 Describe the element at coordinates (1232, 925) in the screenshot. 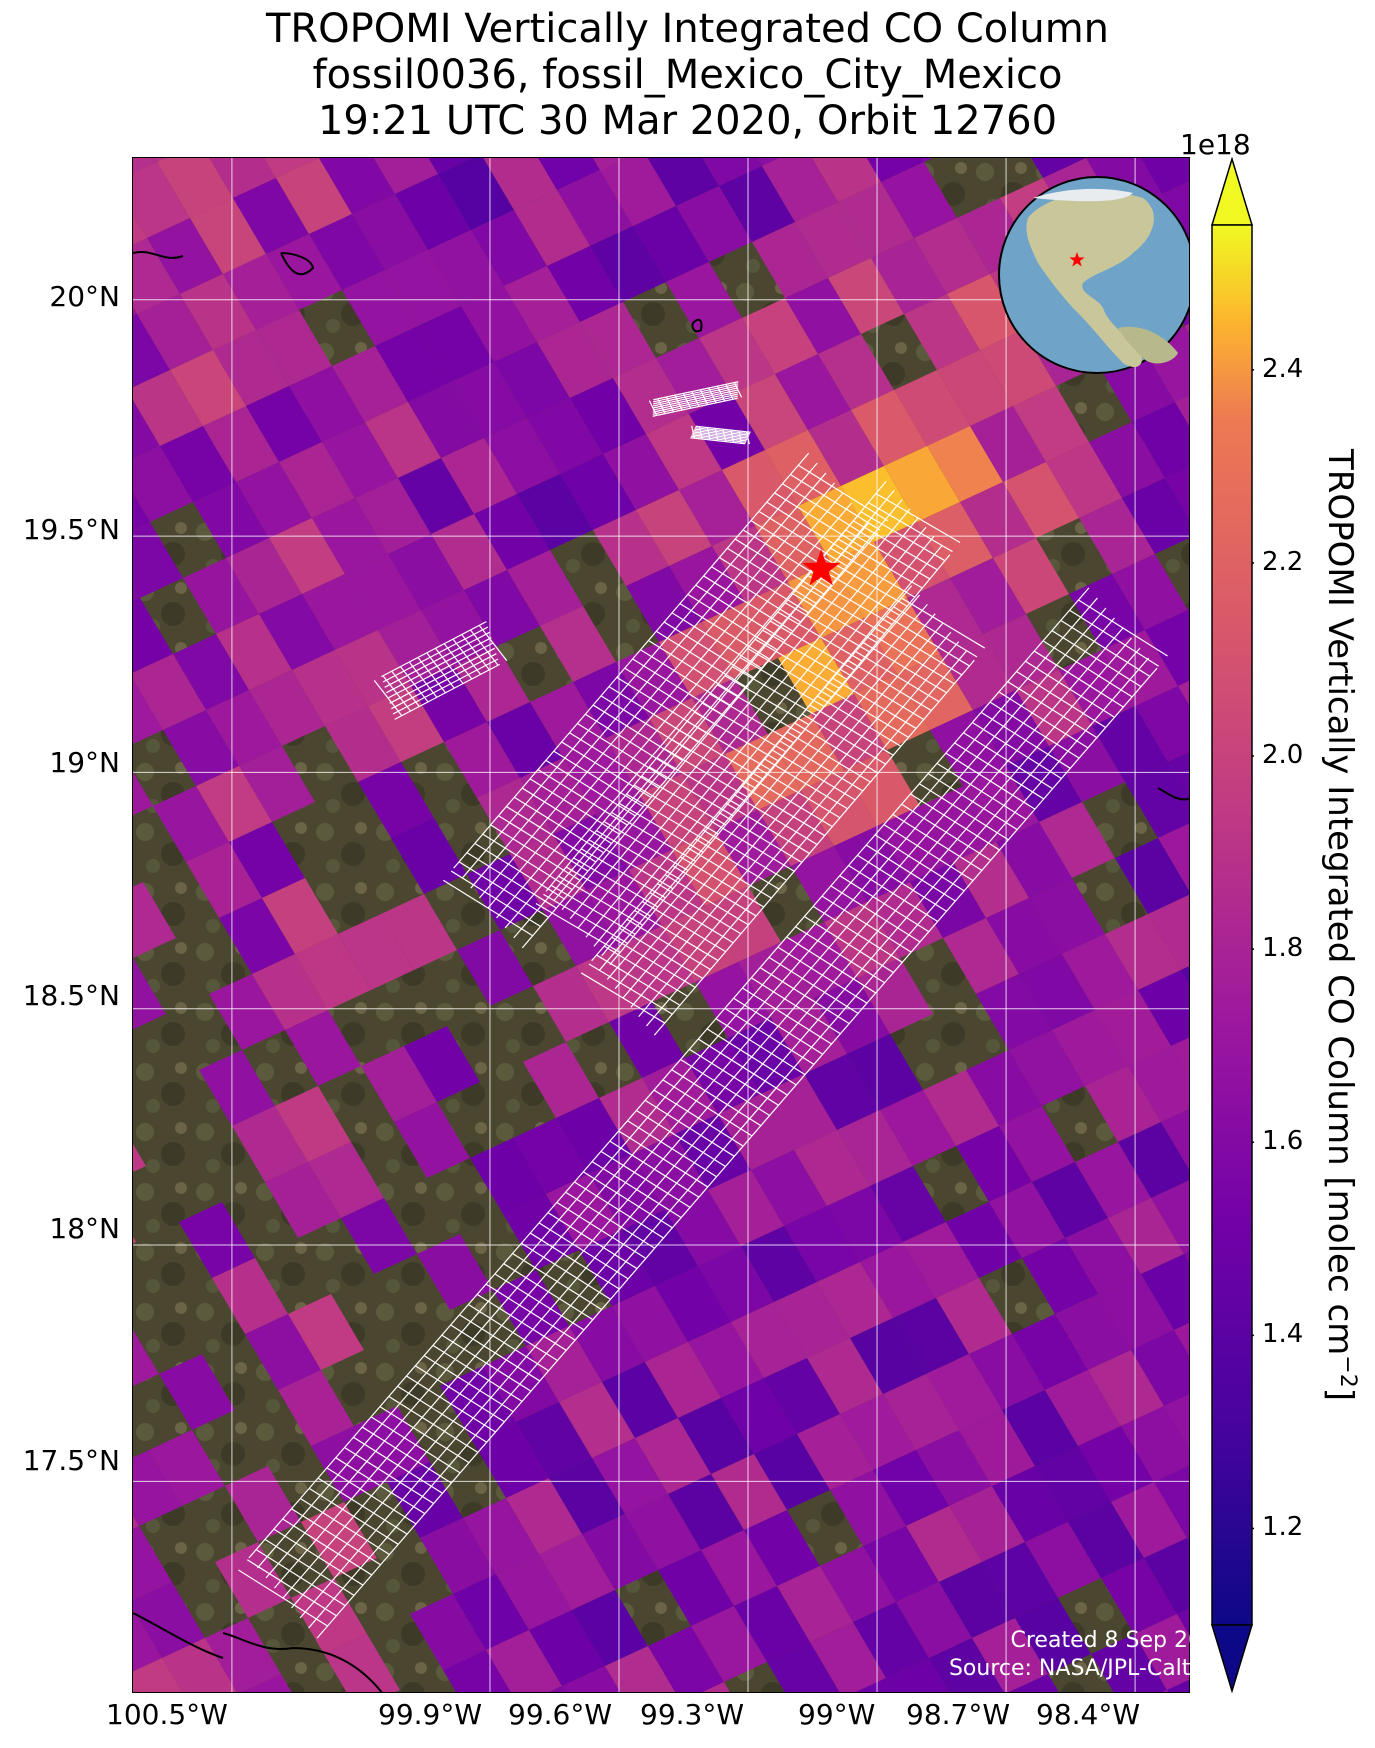

I see `colorbar` at that location.